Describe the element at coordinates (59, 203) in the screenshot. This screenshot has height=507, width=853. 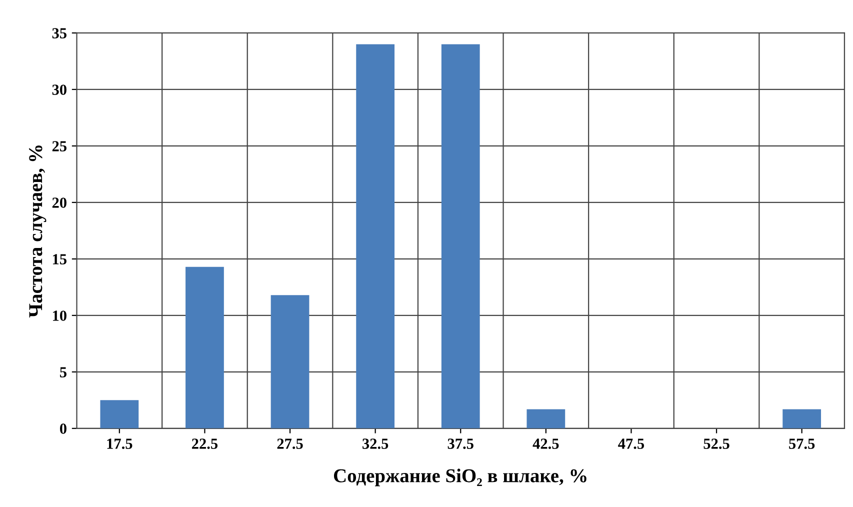
I see `y-tick-label: 20` at that location.